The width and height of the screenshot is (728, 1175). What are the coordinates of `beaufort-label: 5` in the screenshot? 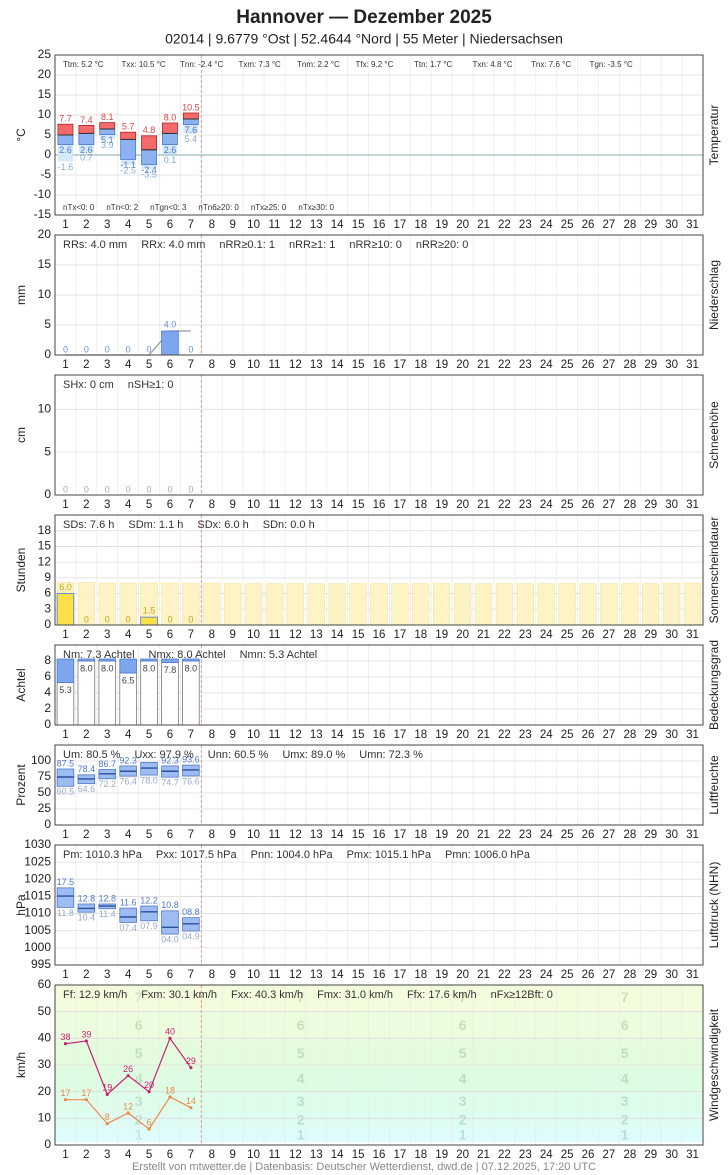 It's located at (463, 1053).